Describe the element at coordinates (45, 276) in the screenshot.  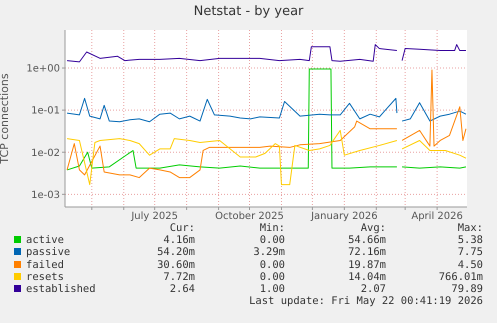
I see `legend-label: resets` at that location.